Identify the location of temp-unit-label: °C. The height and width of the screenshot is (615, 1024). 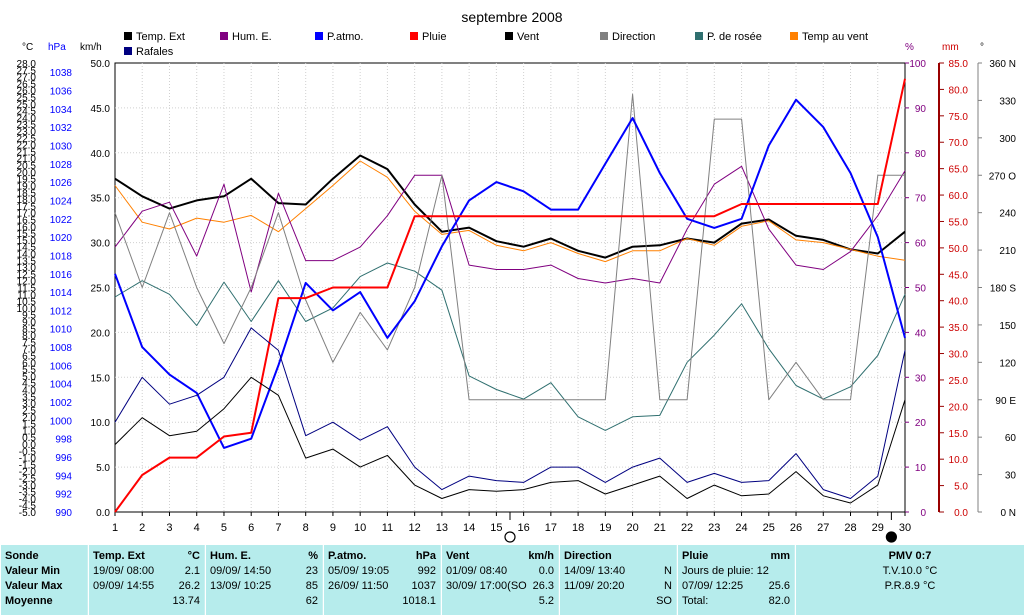
(27, 47).